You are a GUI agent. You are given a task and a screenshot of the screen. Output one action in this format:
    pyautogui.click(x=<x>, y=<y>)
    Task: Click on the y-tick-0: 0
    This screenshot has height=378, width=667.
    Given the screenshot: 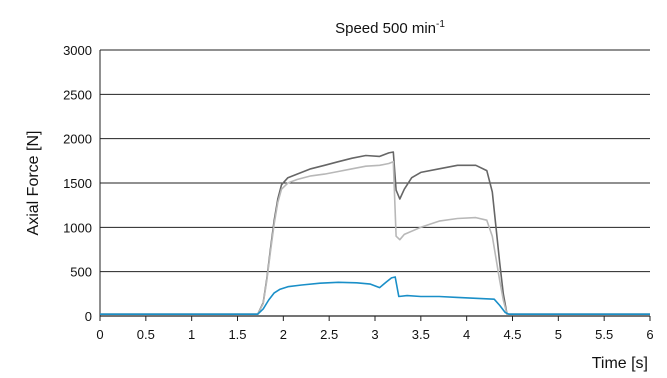 What is the action you would take?
    pyautogui.click(x=88, y=316)
    